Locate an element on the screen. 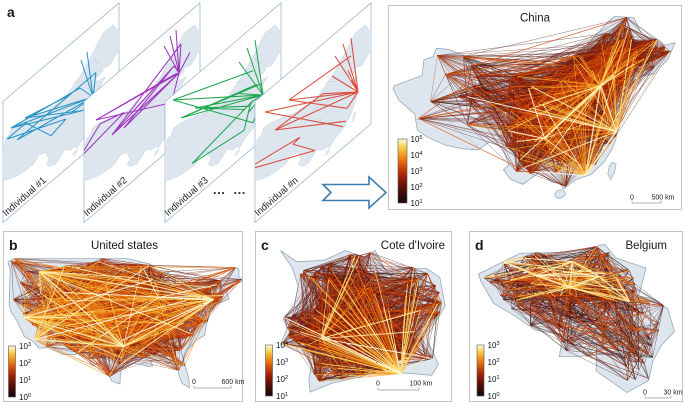 This screenshot has height=405, width=685. svg-text: a is located at coordinates (11, 12).